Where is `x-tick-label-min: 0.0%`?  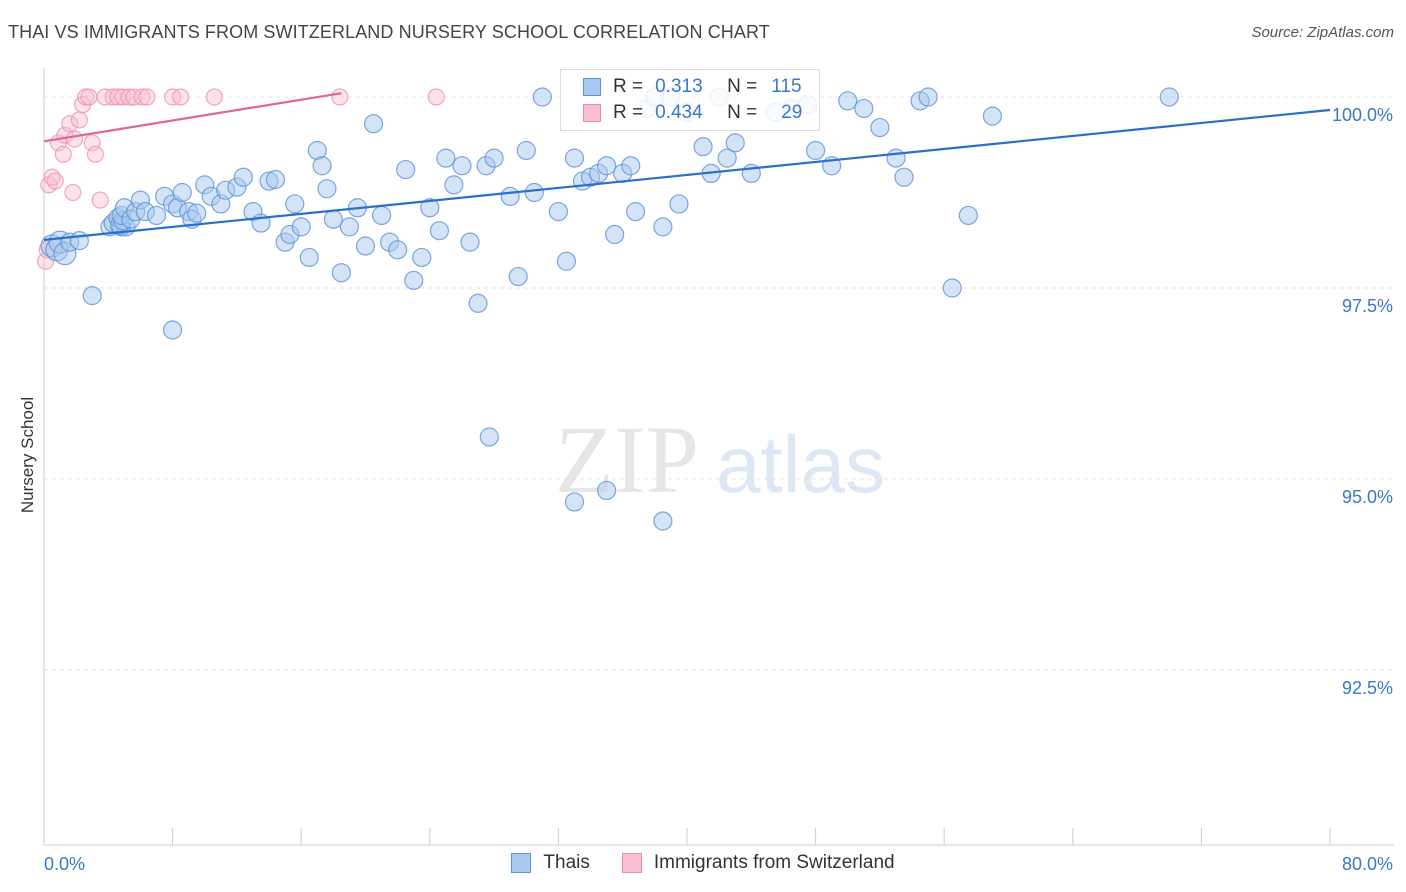 x-tick-label-min: 0.0% is located at coordinates (64, 864).